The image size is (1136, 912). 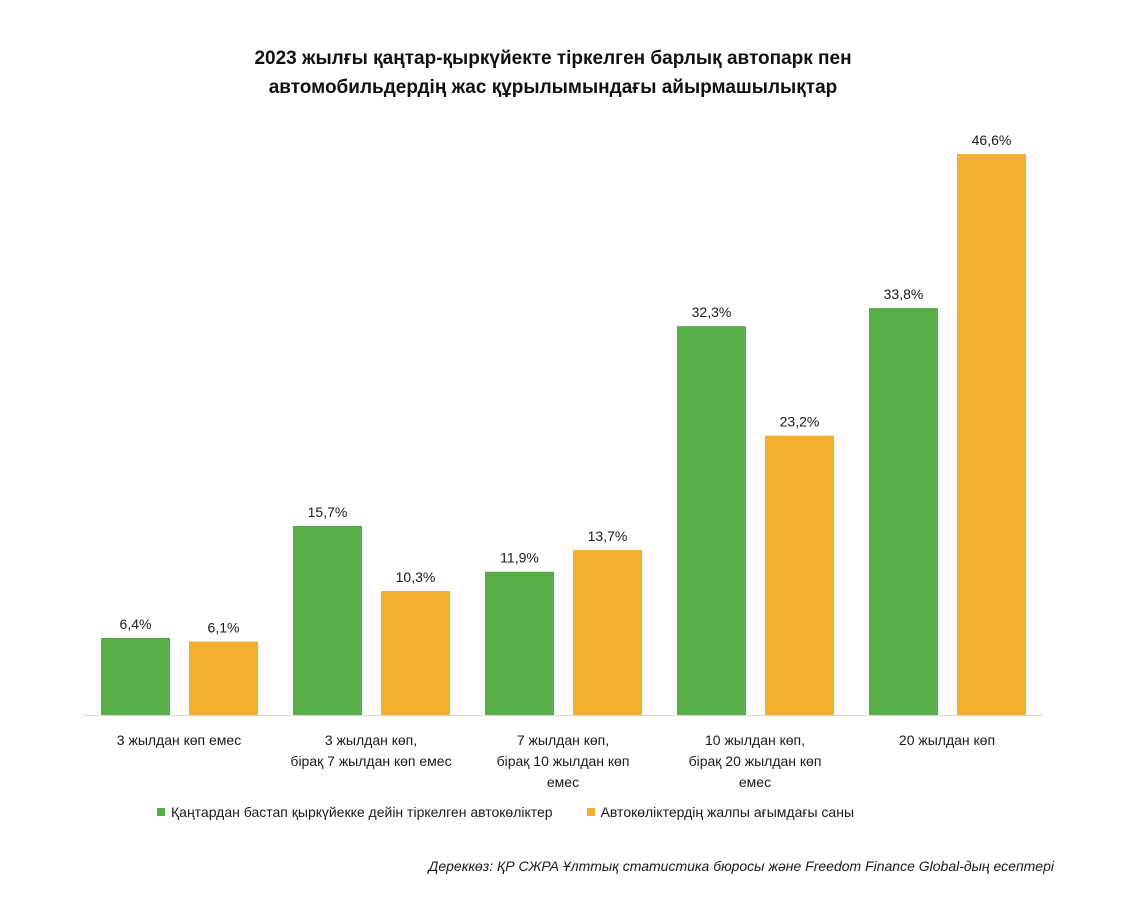 I want to click on category-label-2-line-1: 3 жылдан көп,, so click(x=371, y=740).